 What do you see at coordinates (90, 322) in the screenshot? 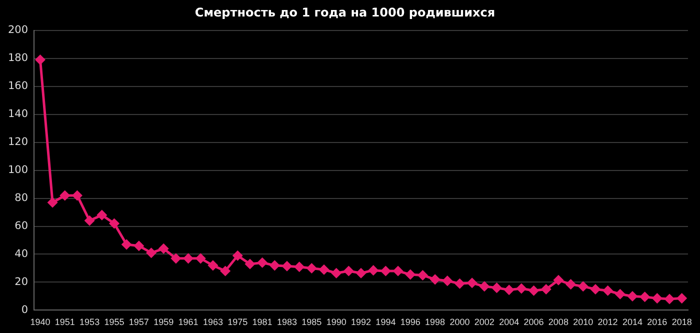
I see `x-tick-label: 1953` at bounding box center [90, 322].